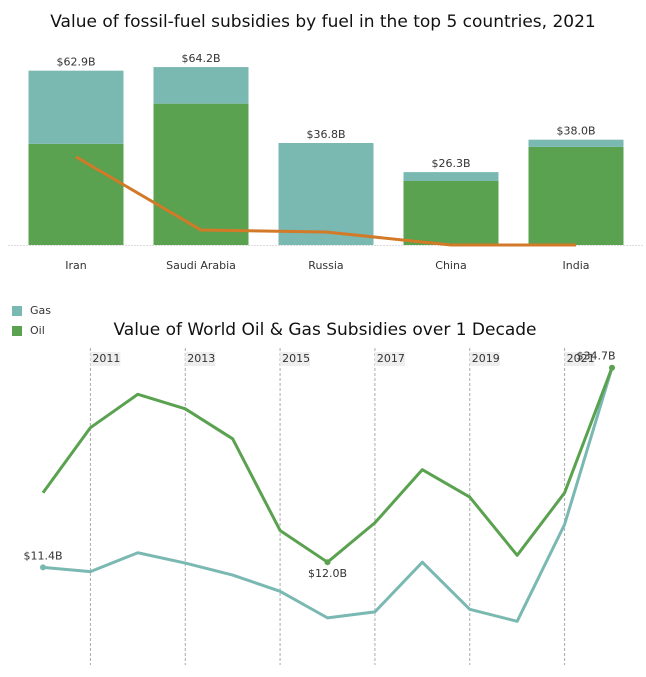 The height and width of the screenshot is (677, 646). Describe the element at coordinates (325, 134) in the screenshot. I see `total-label: $36.8B` at that location.